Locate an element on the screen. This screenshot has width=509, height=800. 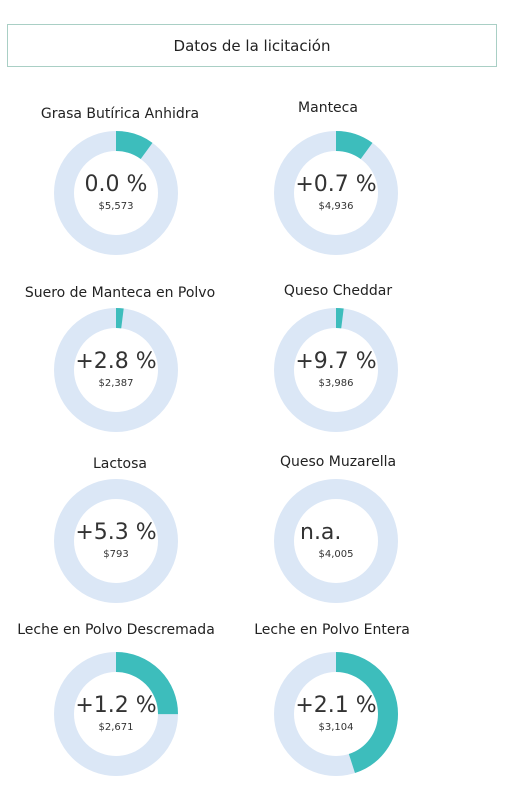
panel-header: Datos de la licitación is located at coordinates (252, 45).